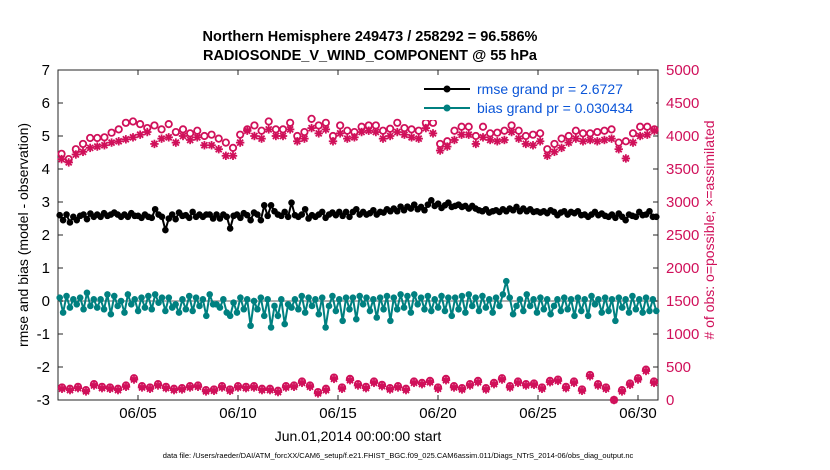 The image size is (830, 470). Describe the element at coordinates (682, 136) in the screenshot. I see `y-right-tick-label: 4000` at that location.